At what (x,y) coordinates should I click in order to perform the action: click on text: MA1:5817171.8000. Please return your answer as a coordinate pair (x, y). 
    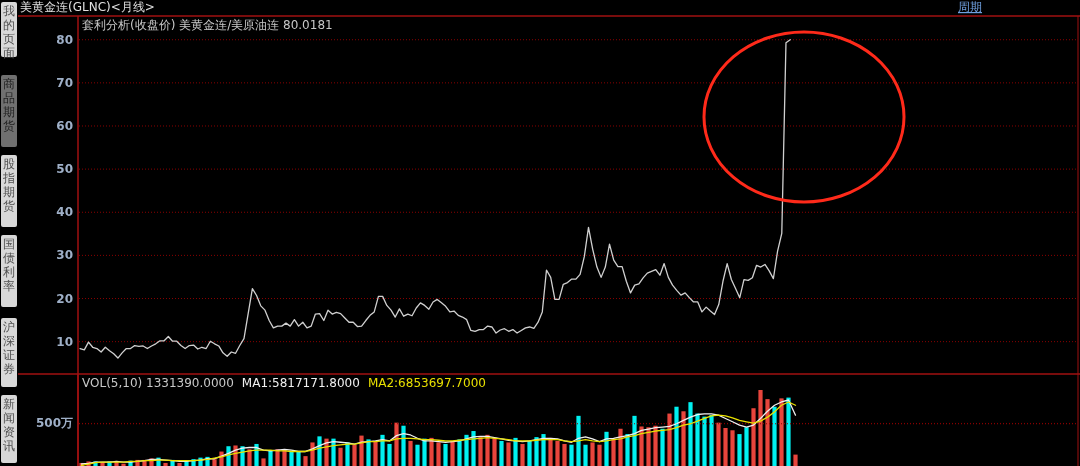
    Looking at the image, I should click on (300, 383).